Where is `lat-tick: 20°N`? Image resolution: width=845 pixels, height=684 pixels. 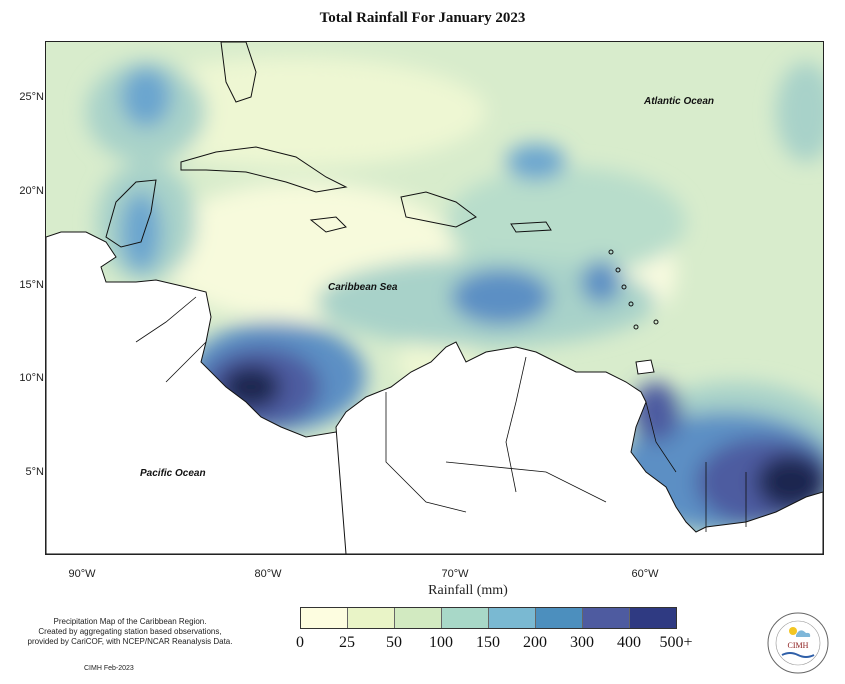
lat-tick: 20°N is located at coordinates (31, 191).